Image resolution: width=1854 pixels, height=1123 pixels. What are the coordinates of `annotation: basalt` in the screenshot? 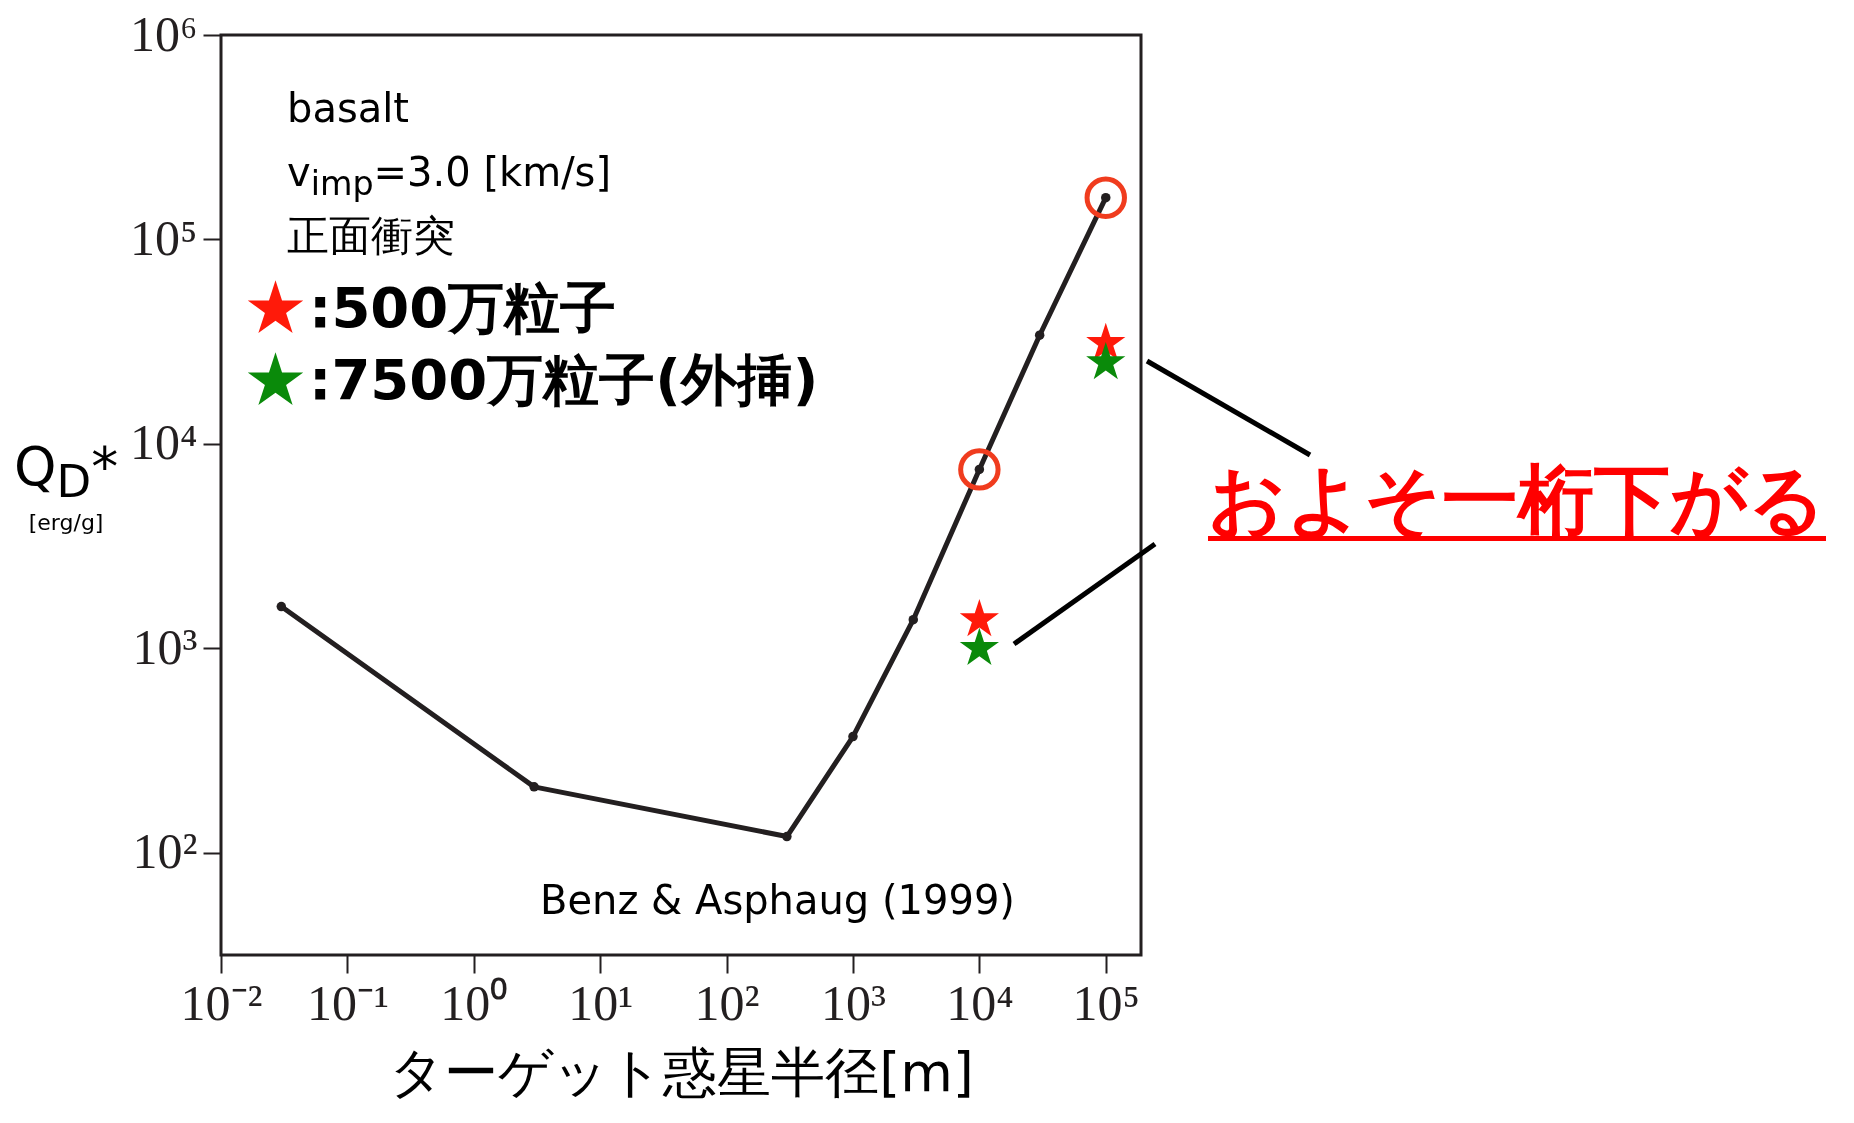 It's located at (348, 108).